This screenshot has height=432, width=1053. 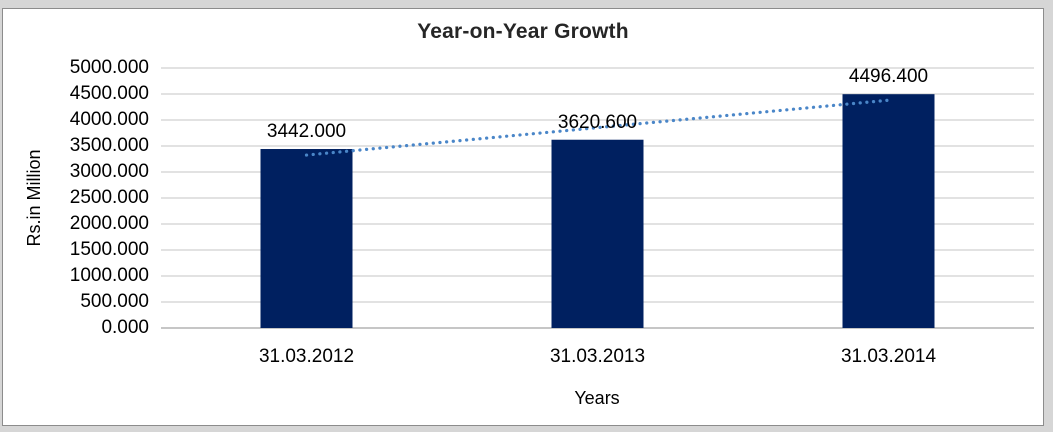 What do you see at coordinates (114, 301) in the screenshot?
I see `y-tick-label: 500.000` at bounding box center [114, 301].